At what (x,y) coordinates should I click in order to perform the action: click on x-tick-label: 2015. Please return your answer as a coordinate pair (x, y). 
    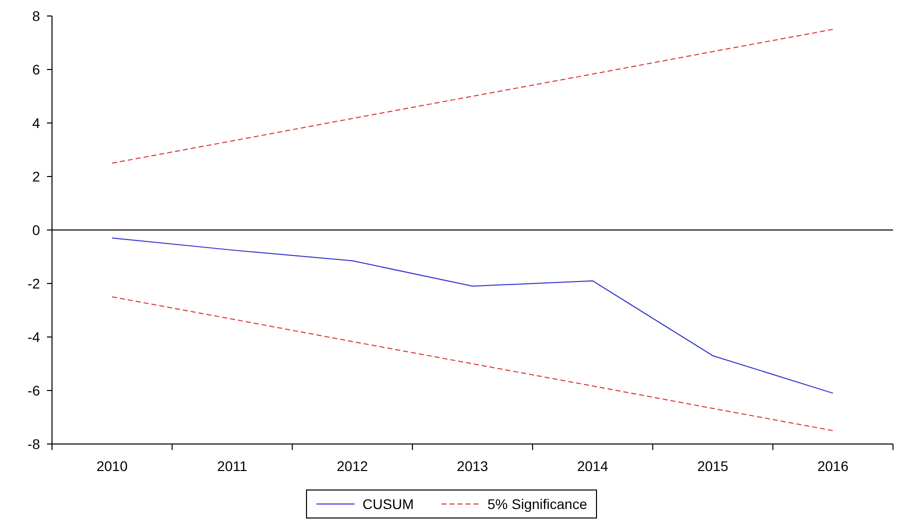
    Looking at the image, I should click on (713, 466).